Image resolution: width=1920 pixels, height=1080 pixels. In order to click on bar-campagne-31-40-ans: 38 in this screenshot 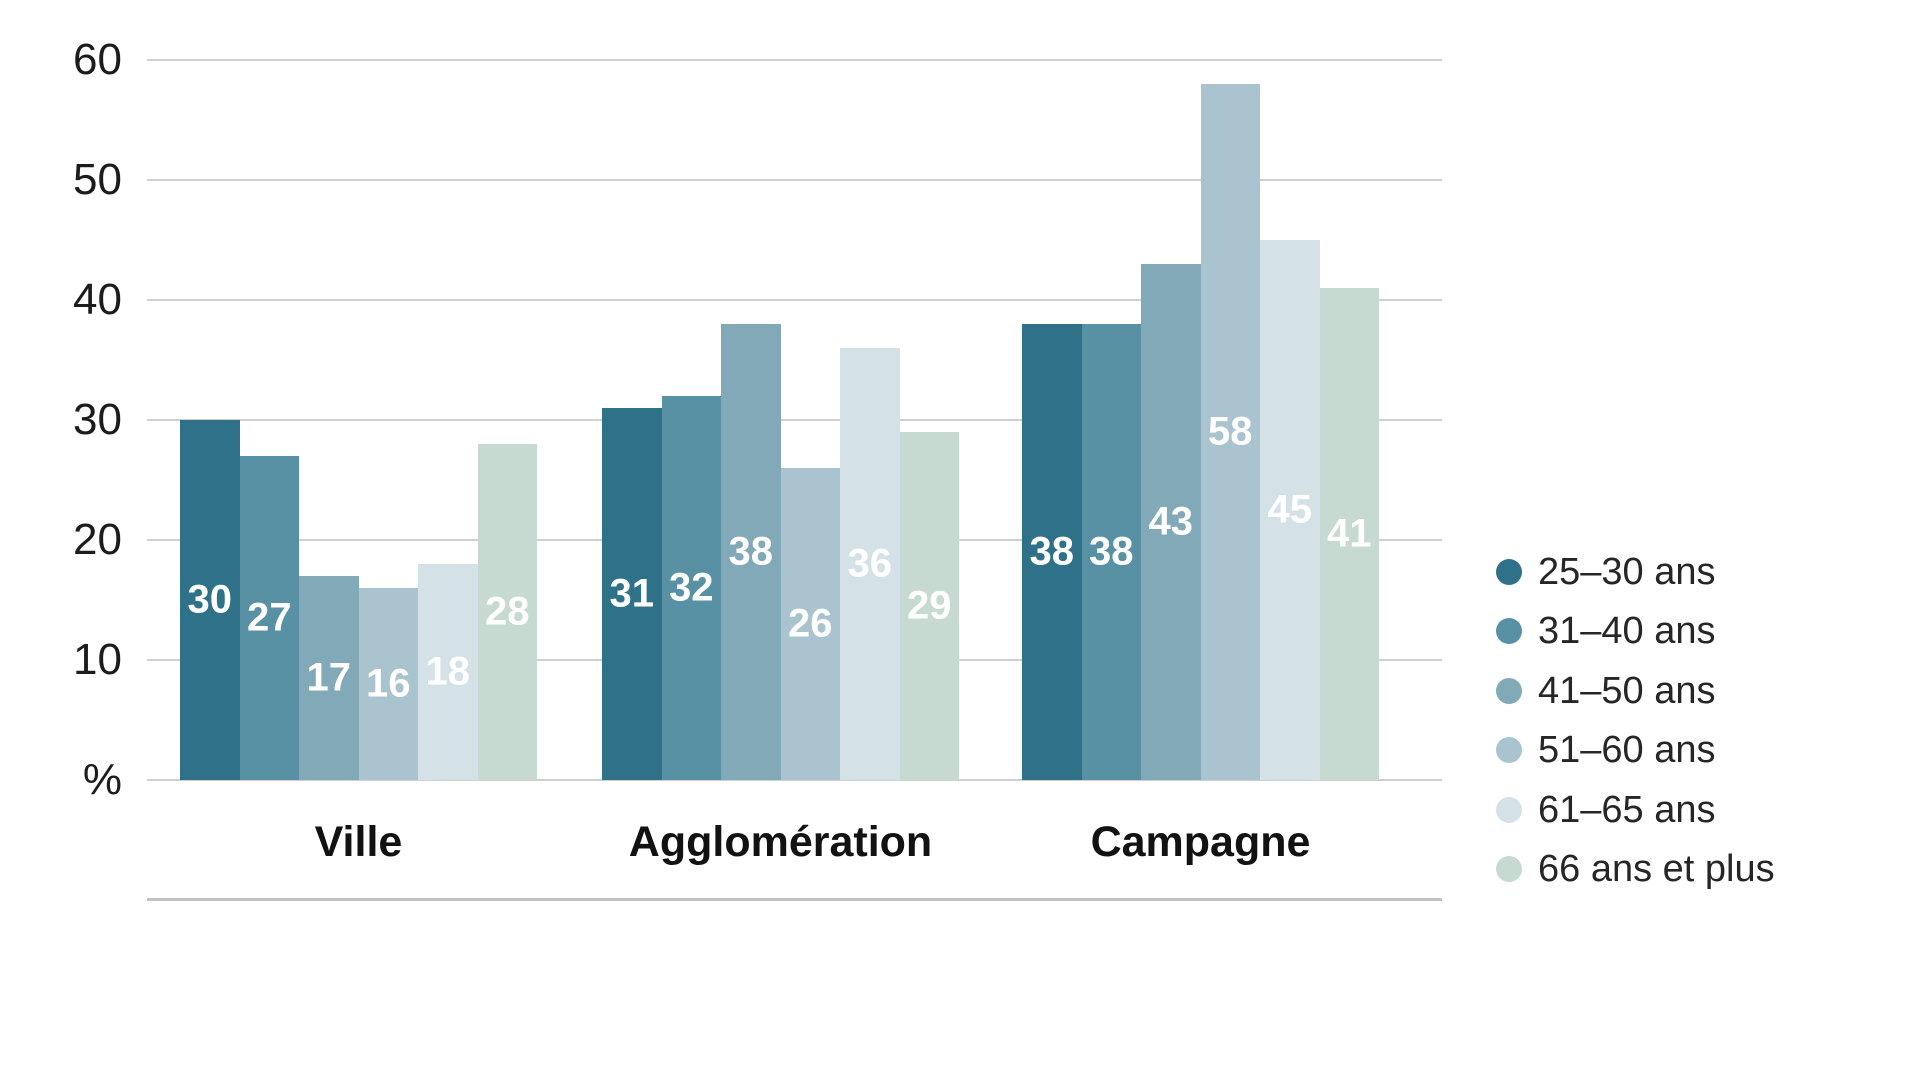, I will do `click(1111, 552)`.